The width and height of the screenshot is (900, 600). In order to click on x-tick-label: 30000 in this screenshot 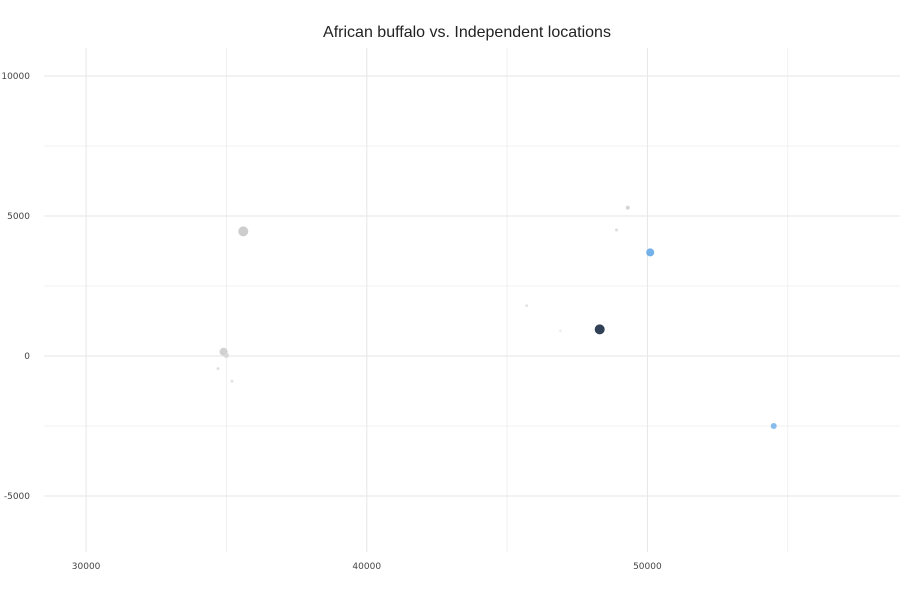, I will do `click(86, 567)`.